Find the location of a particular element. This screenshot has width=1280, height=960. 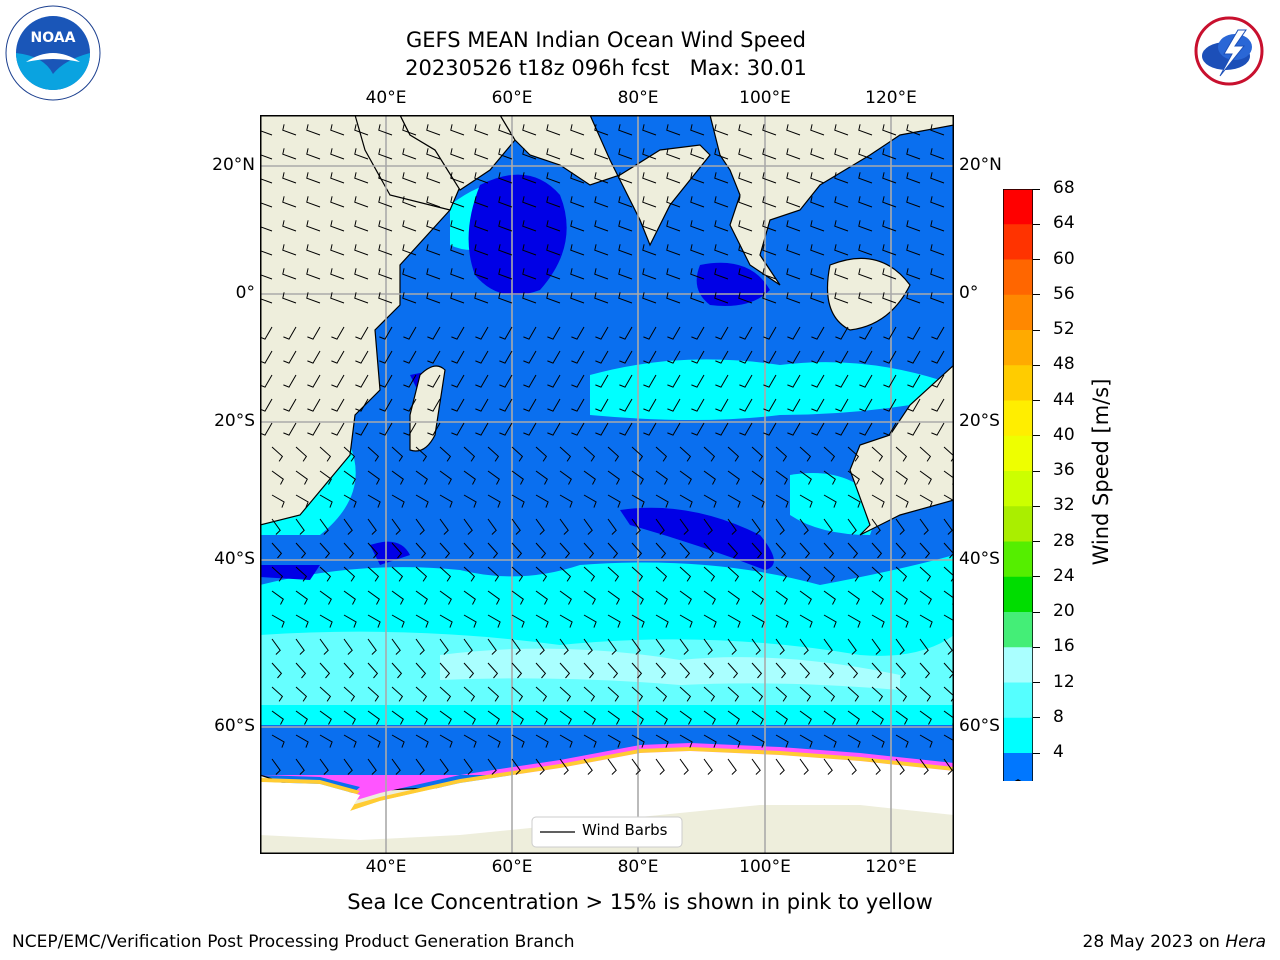

colorbar-tick-label: 44 is located at coordinates (1064, 399).